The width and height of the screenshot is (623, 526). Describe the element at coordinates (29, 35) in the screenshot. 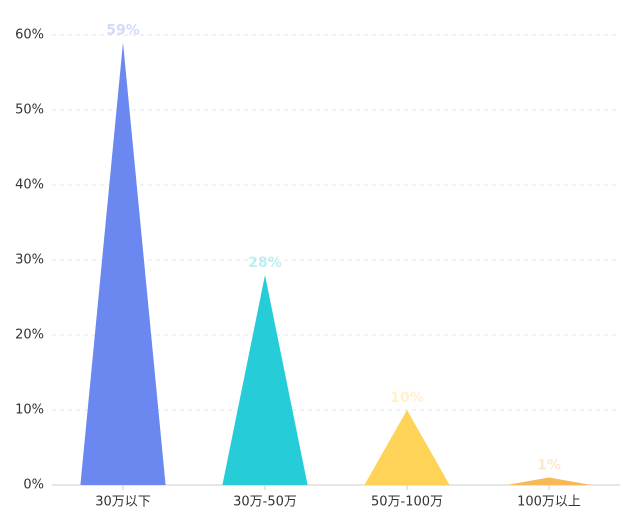

I see `y-tick-label: 60%` at that location.